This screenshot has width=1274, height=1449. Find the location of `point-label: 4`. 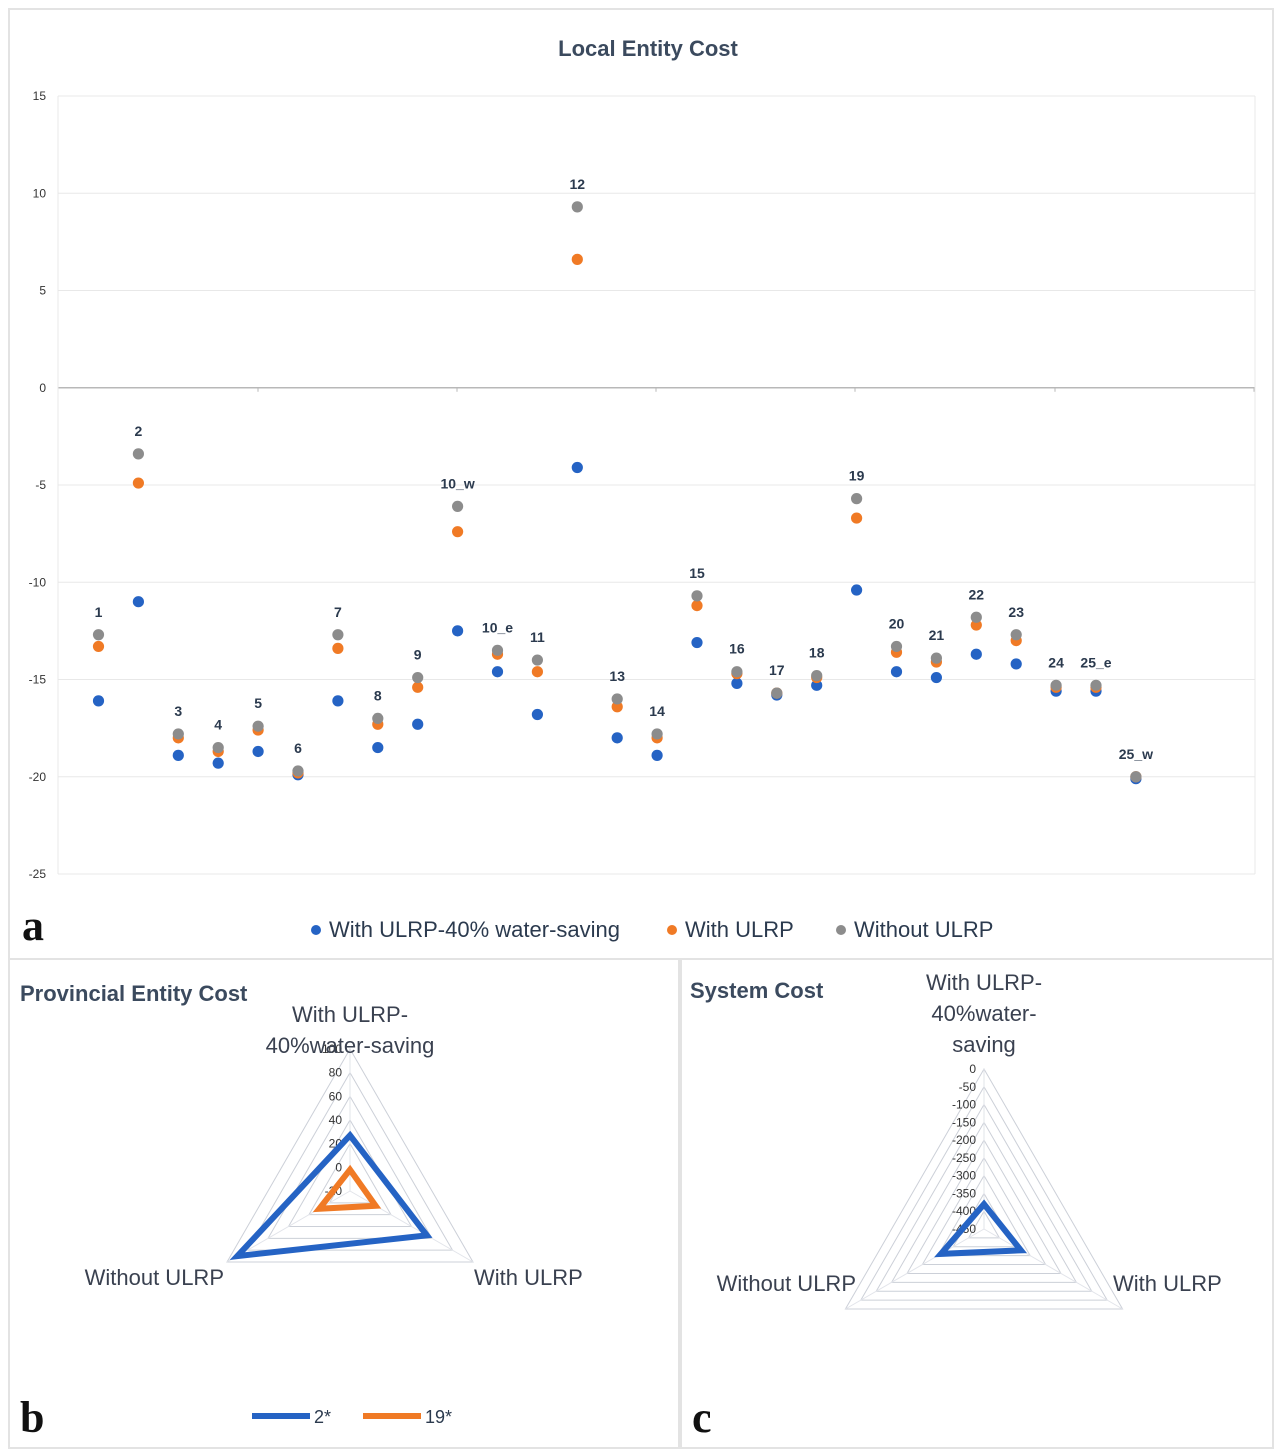

point-label: 4 is located at coordinates (218, 725).